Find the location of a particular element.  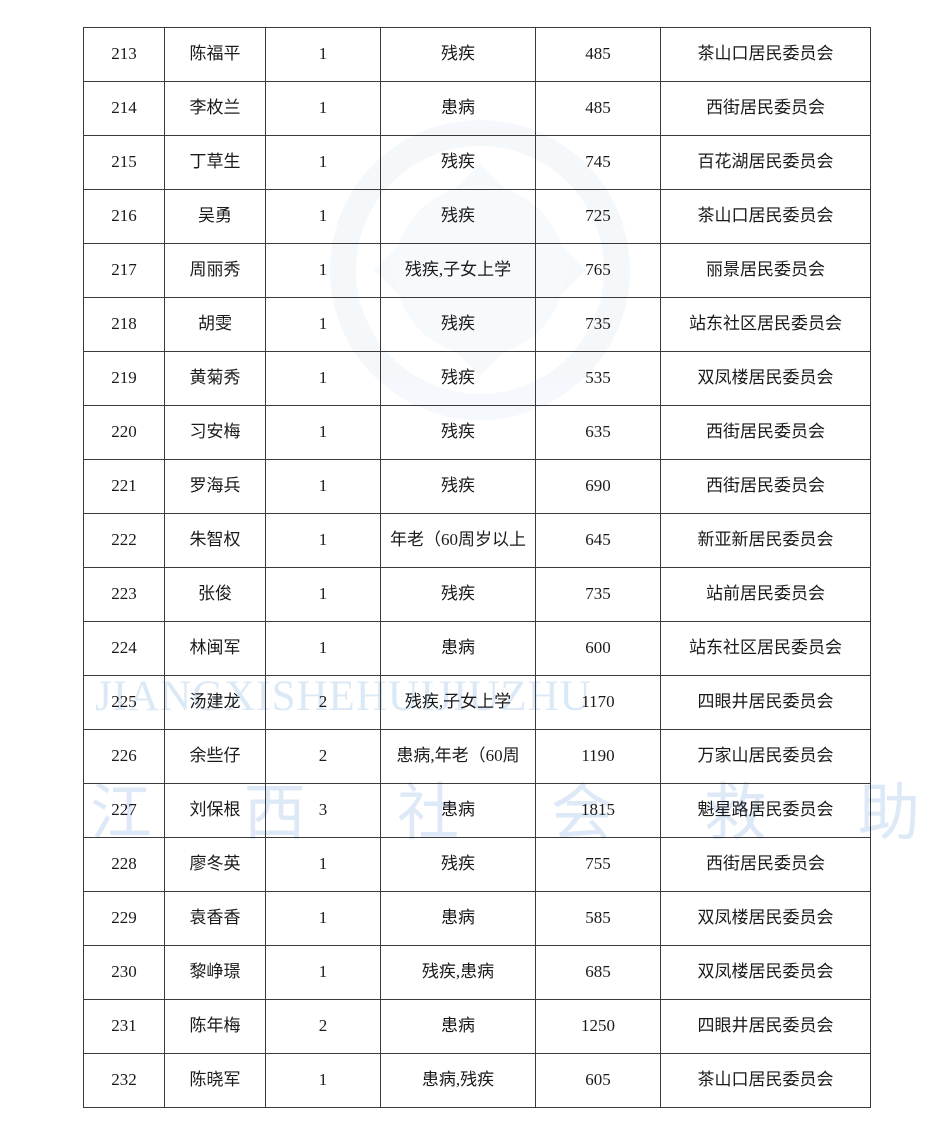

cell-name: 张俊 is located at coordinates (215, 594).